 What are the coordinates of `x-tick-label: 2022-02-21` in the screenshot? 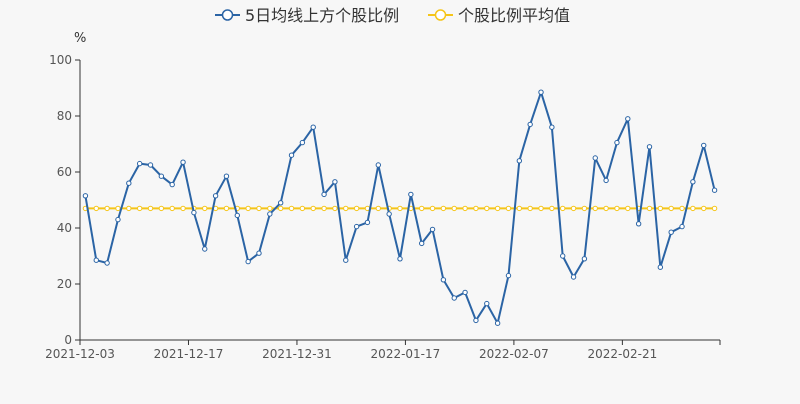 It's located at (622, 354).